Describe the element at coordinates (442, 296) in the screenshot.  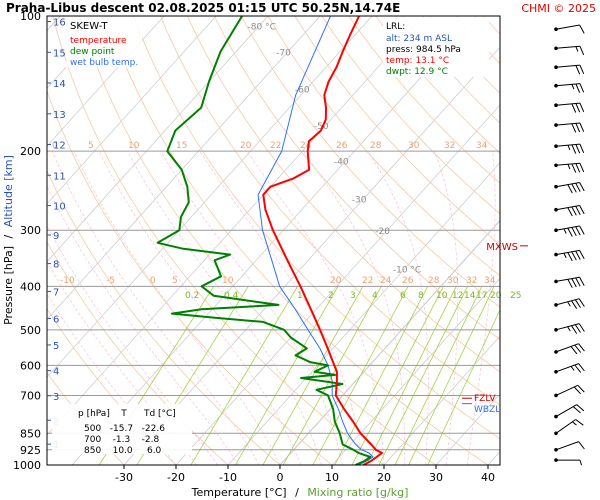
I see `mixing-ratio-label: 10` at that location.